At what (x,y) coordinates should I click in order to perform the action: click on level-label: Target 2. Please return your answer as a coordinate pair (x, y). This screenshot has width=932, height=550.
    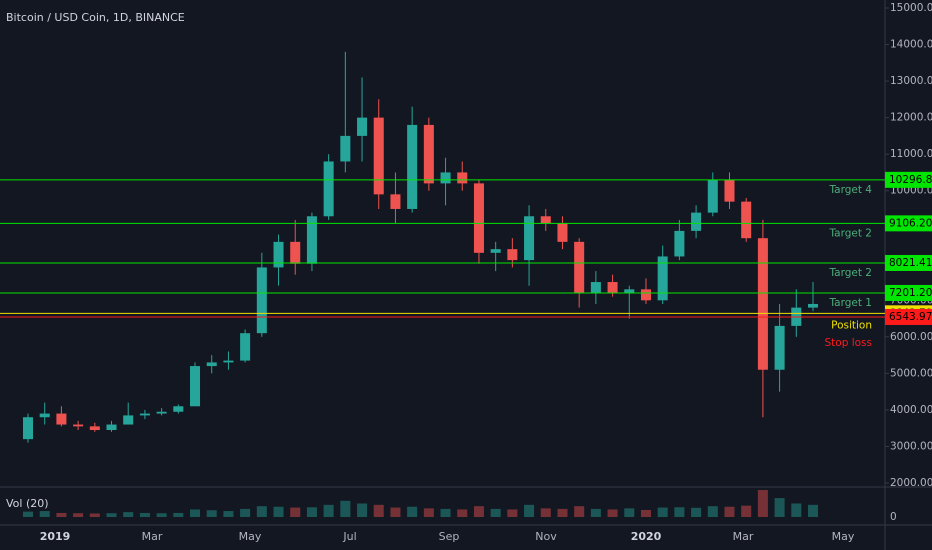
    Looking at the image, I should click on (850, 273).